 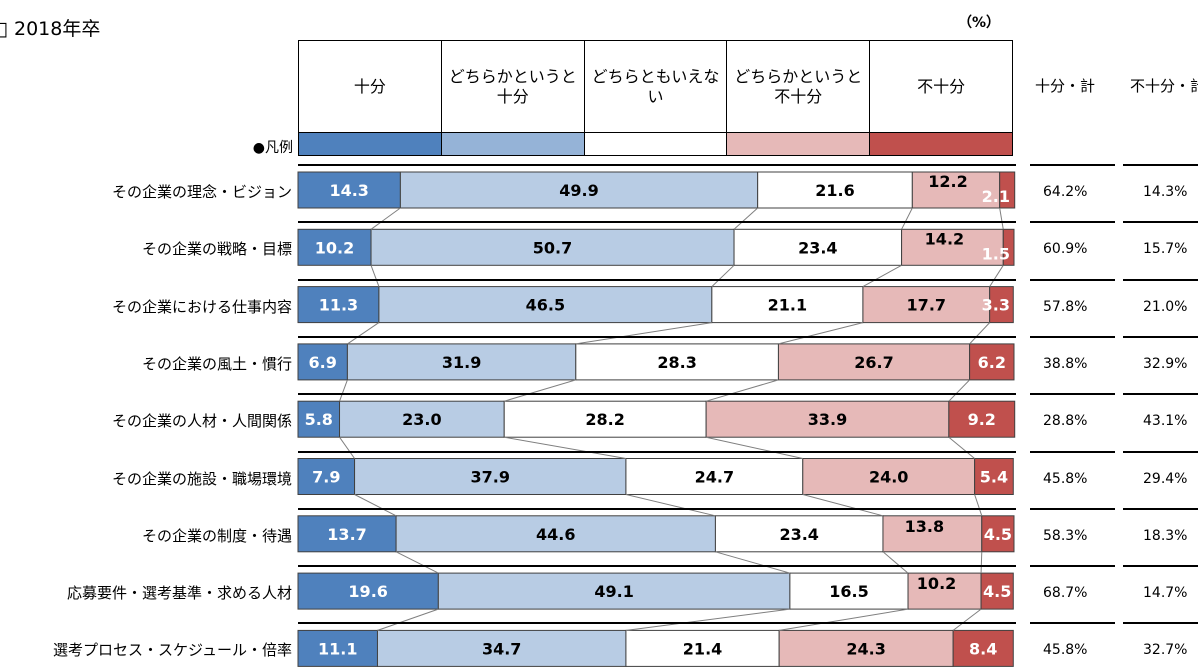 I want to click on legend-header-dochiraka-fujuubun: どちらかというと不十分, so click(x=798, y=86).